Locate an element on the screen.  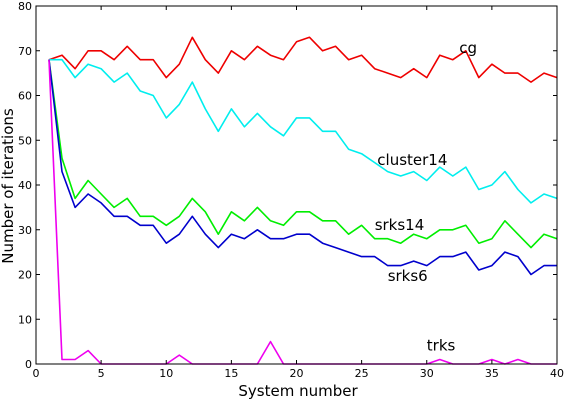
y-tick-label: 40 is located at coordinates (25, 185).